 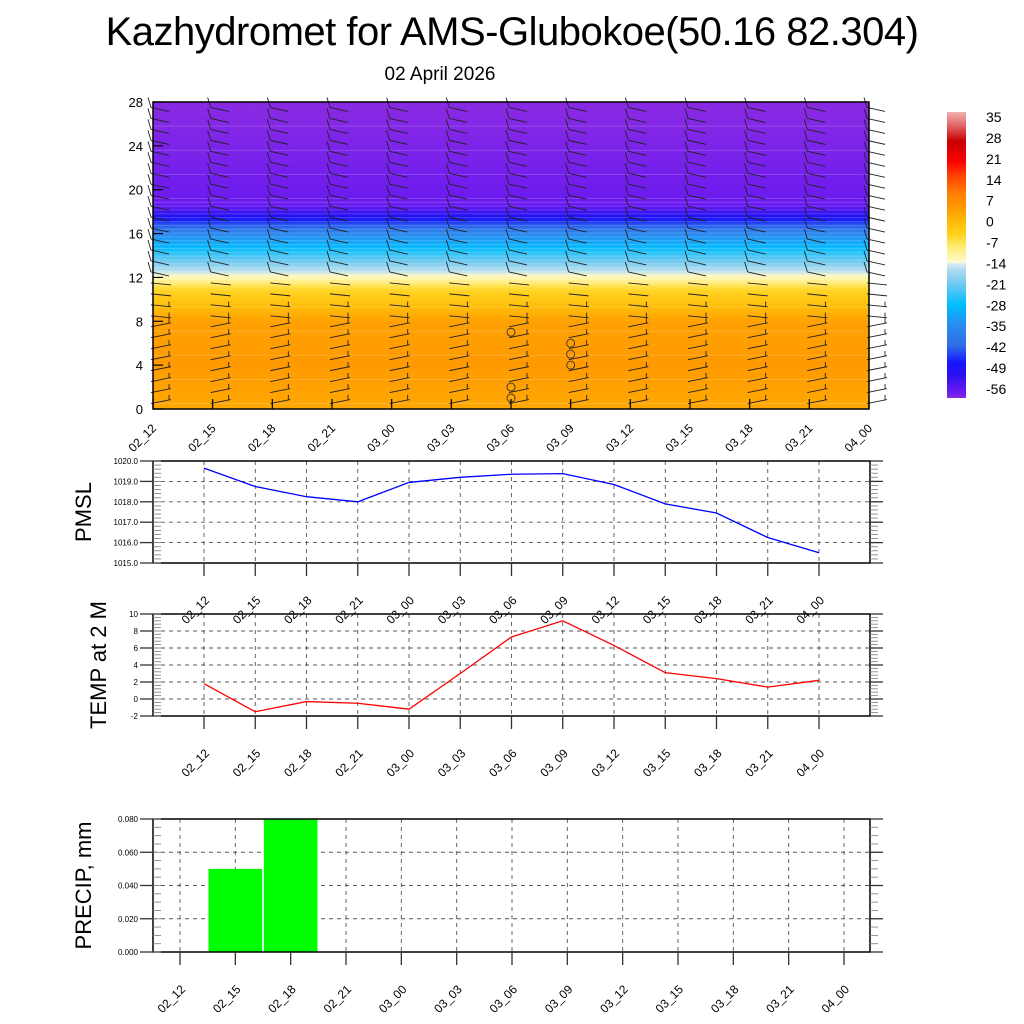 What do you see at coordinates (290, 885) in the screenshot?
I see `precip-bar` at bounding box center [290, 885].